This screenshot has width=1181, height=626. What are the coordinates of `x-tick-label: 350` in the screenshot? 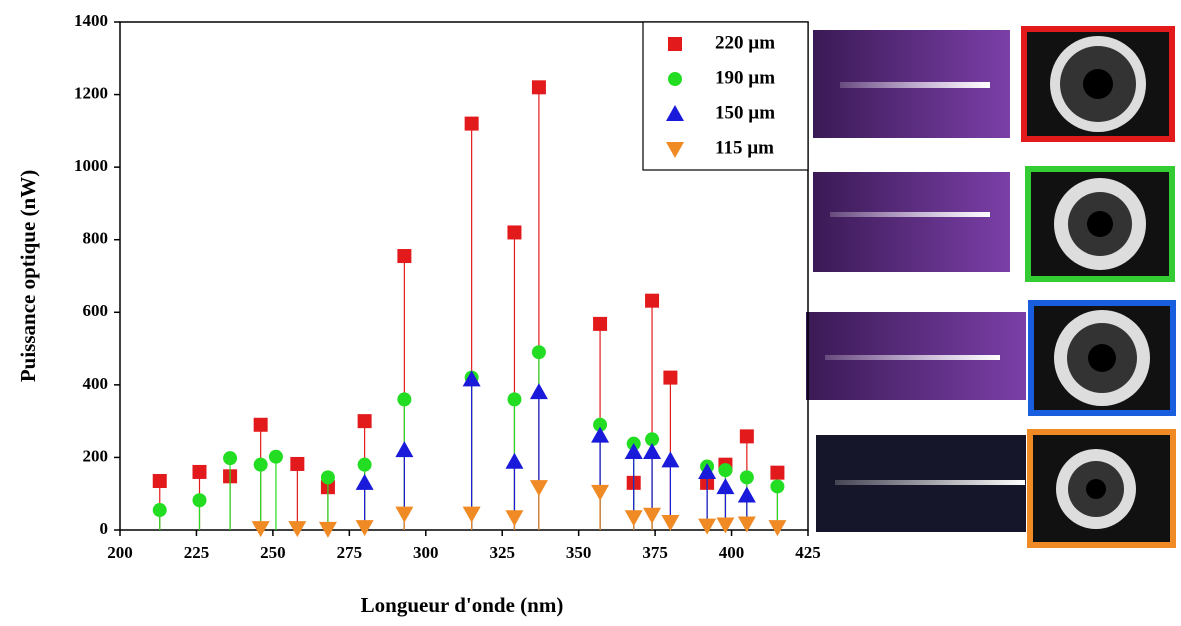 It's located at (579, 552).